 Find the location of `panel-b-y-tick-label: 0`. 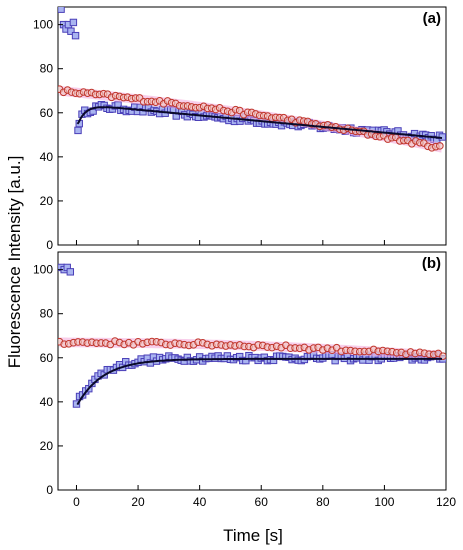

panel-b-y-tick-label: 0 is located at coordinates (49, 490).